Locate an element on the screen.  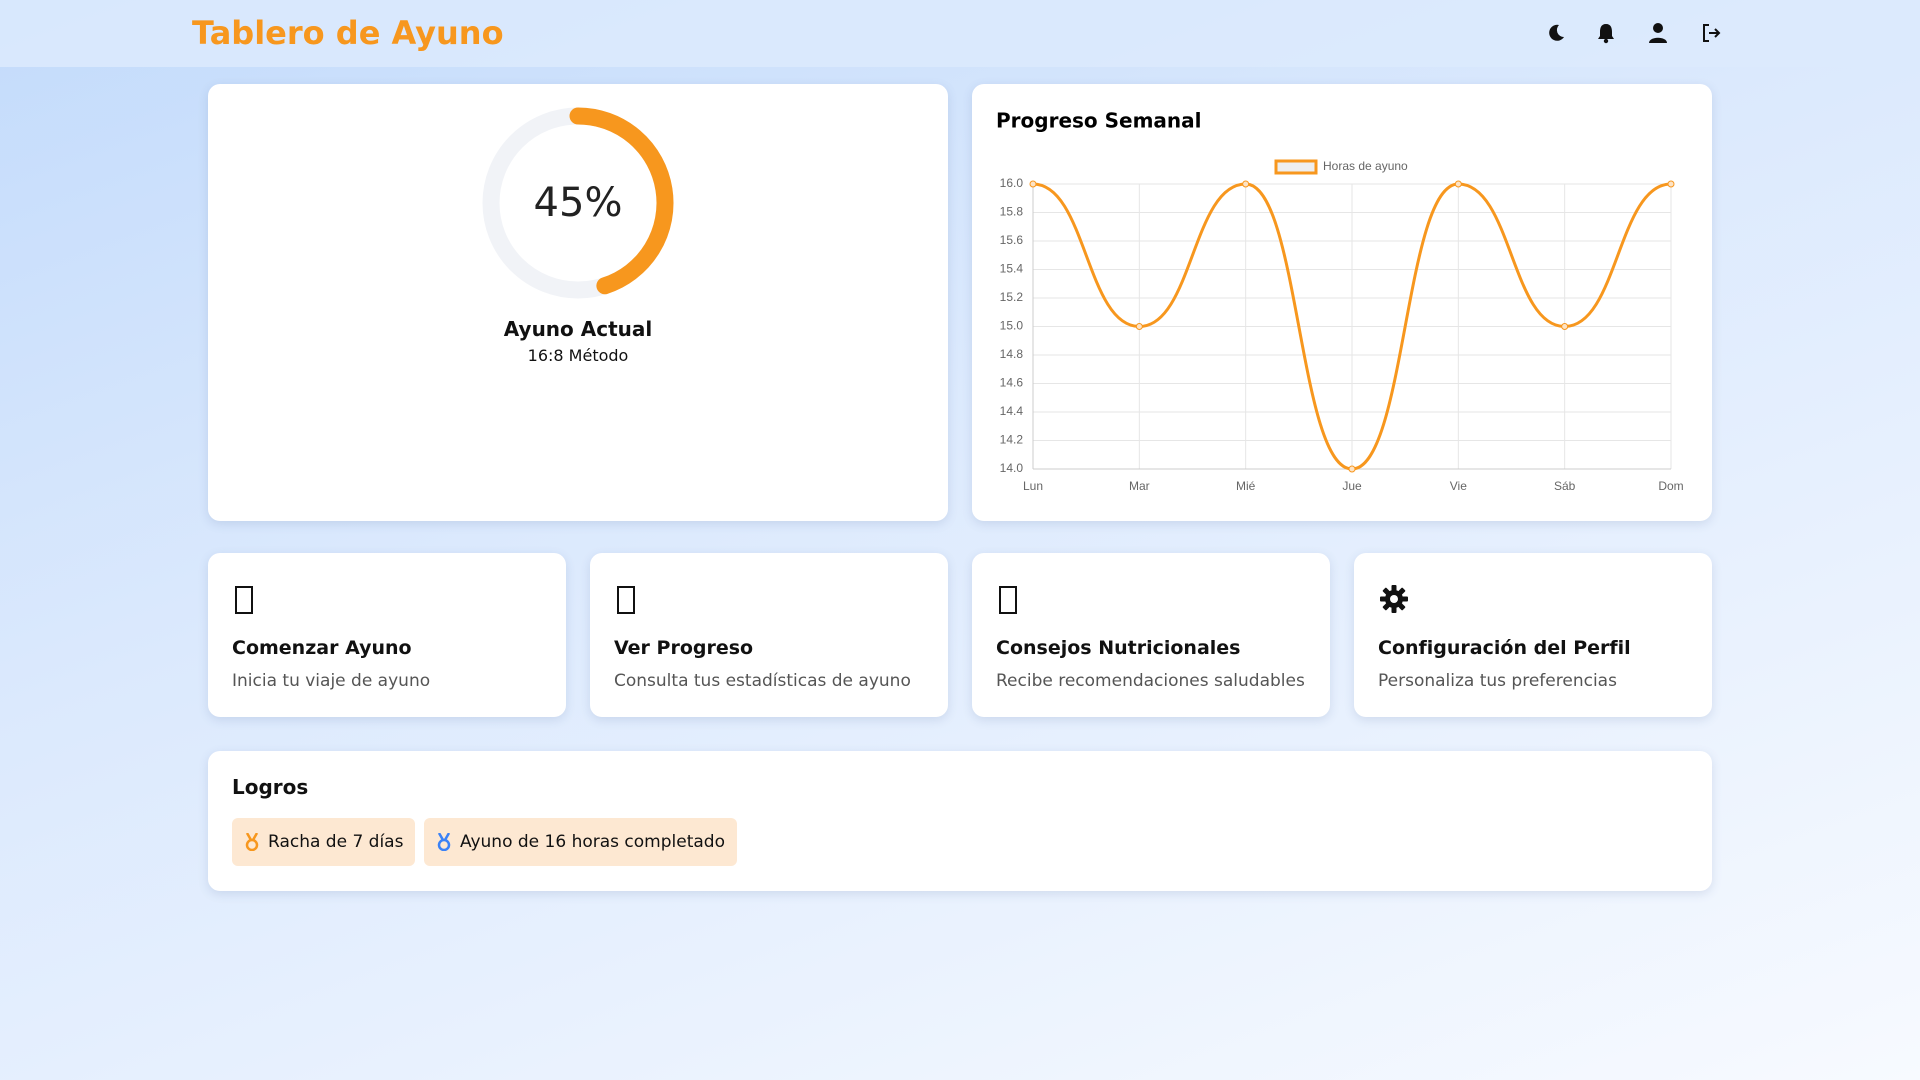
app-title: Tablero de Ayuno is located at coordinates (348, 33).